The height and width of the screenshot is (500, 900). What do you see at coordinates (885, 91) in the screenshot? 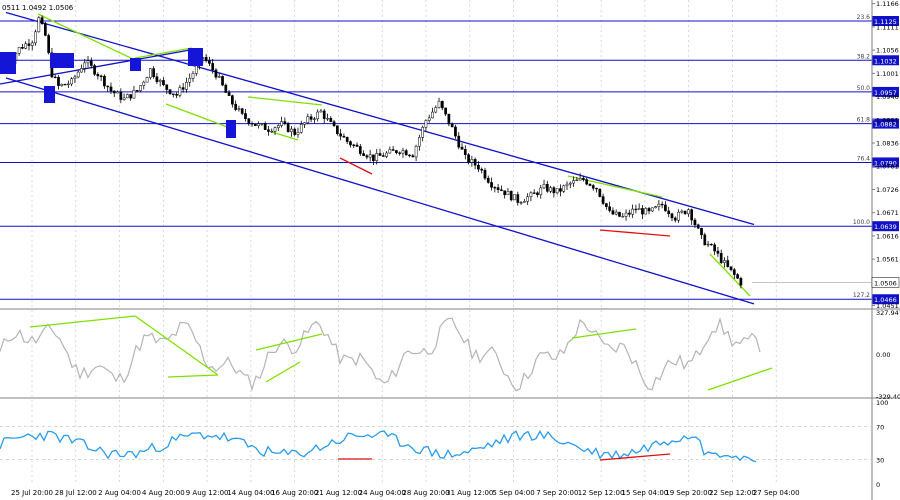
I see `fib-price-box` at bounding box center [885, 91].